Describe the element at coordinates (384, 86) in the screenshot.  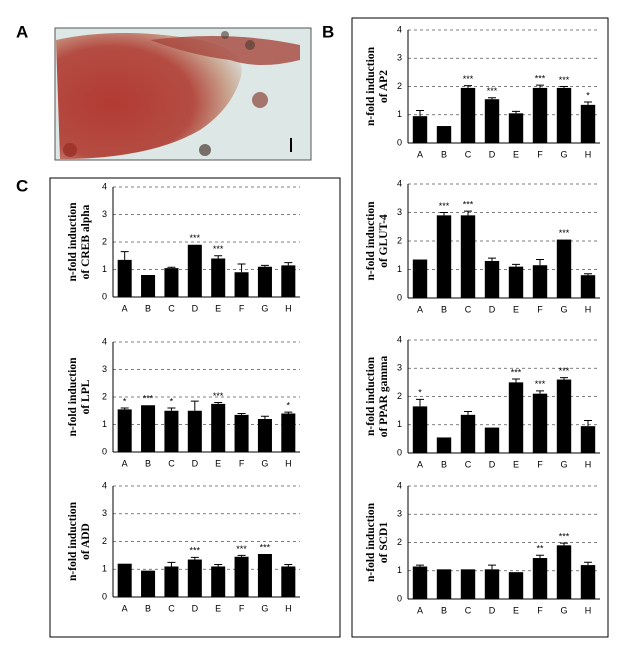
I see `y-axis-label: of AP2` at that location.